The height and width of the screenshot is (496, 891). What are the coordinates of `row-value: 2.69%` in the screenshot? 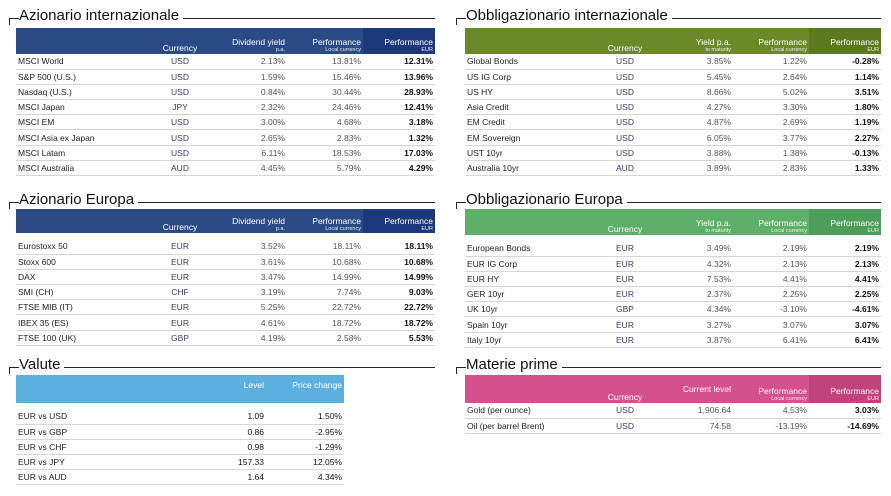 It's located at (771, 122).